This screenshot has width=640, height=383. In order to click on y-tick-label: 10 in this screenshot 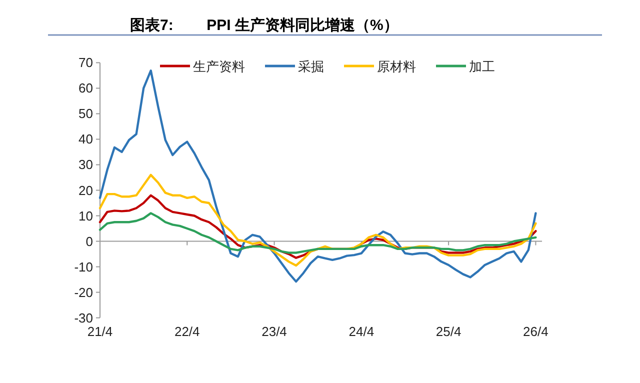, I will do `click(85, 216)`.